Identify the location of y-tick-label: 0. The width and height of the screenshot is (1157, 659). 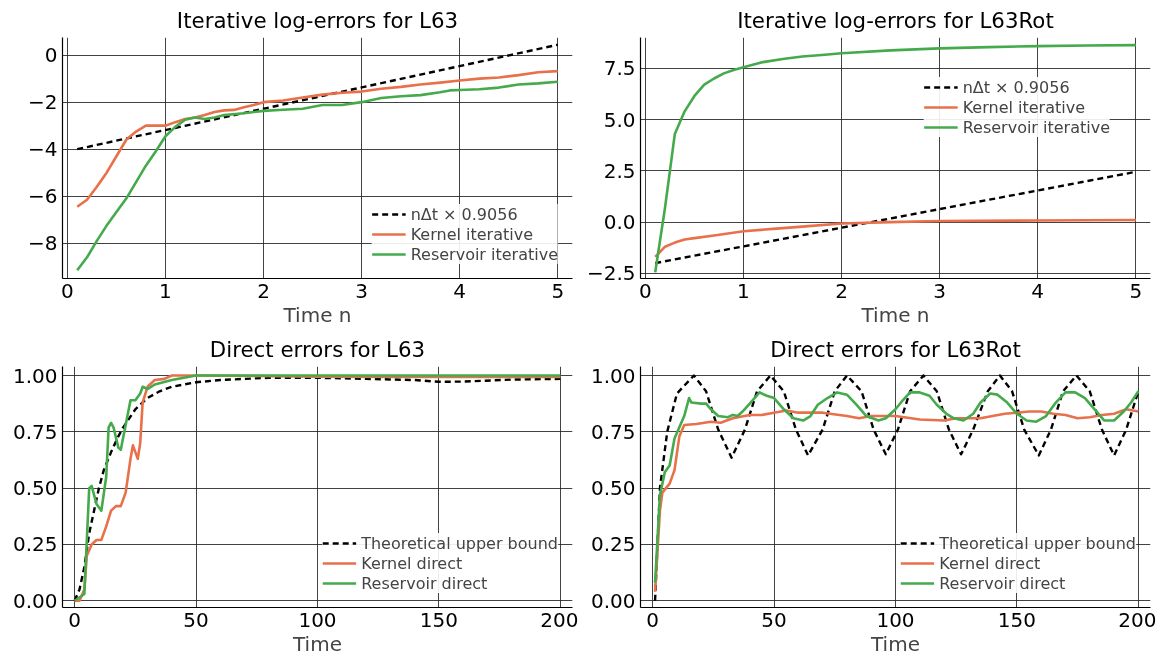
(51, 55).